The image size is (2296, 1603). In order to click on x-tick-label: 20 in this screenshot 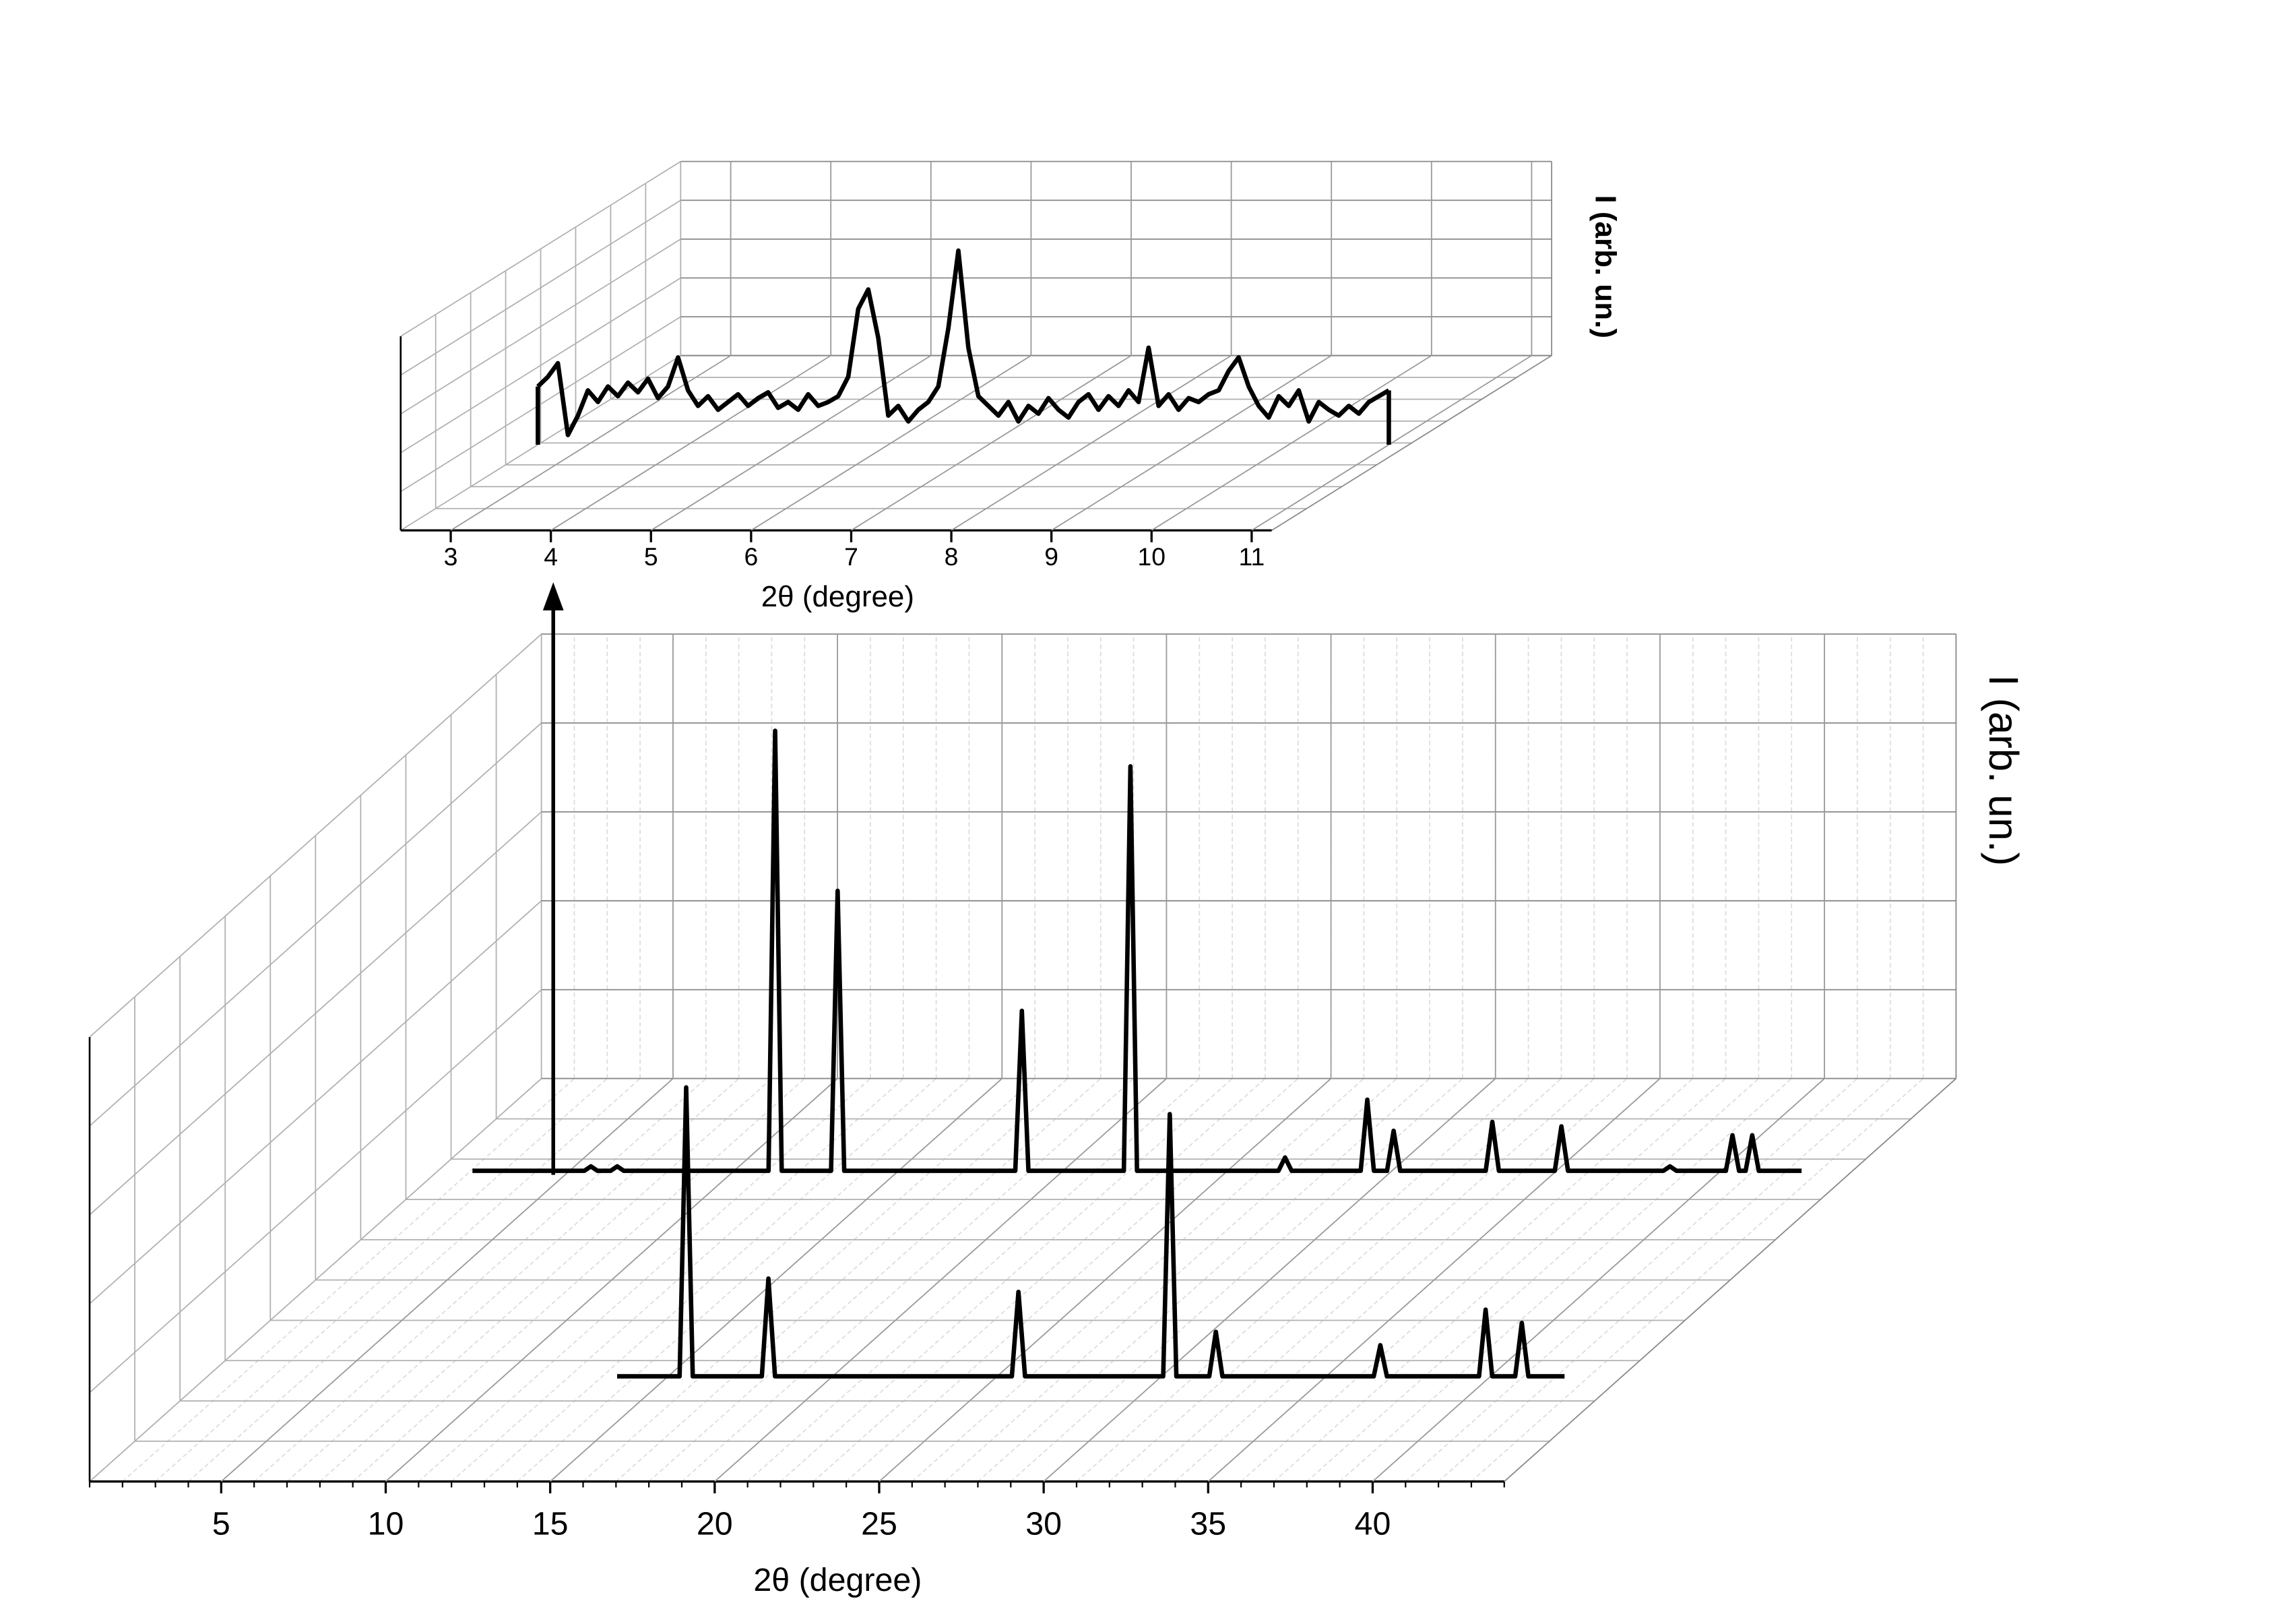, I will do `click(715, 1523)`.